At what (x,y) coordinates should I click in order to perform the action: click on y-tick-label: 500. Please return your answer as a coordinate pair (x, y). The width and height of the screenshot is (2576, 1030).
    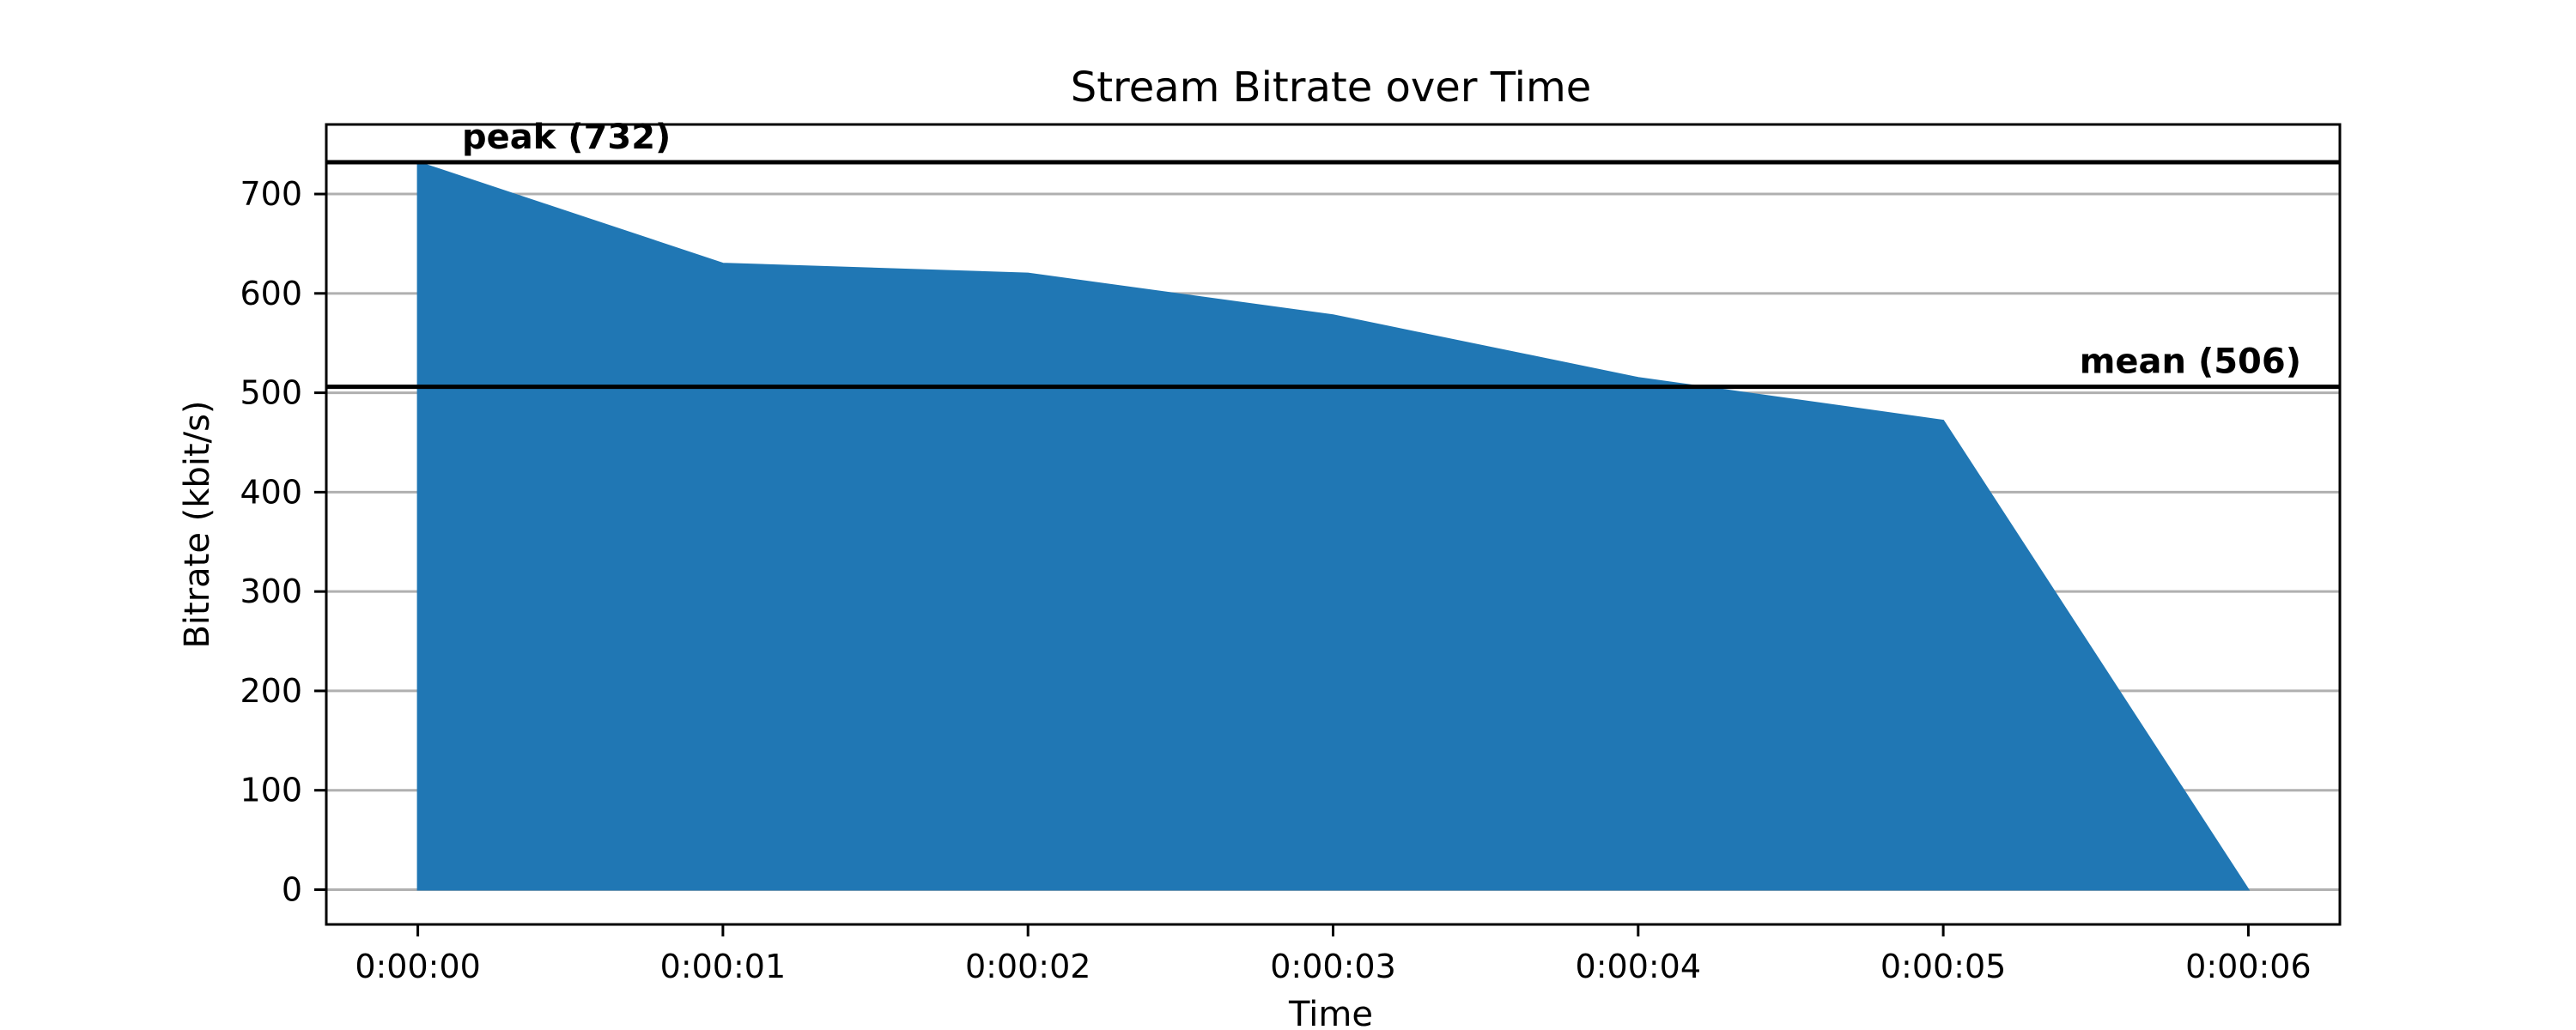
    Looking at the image, I should click on (271, 393).